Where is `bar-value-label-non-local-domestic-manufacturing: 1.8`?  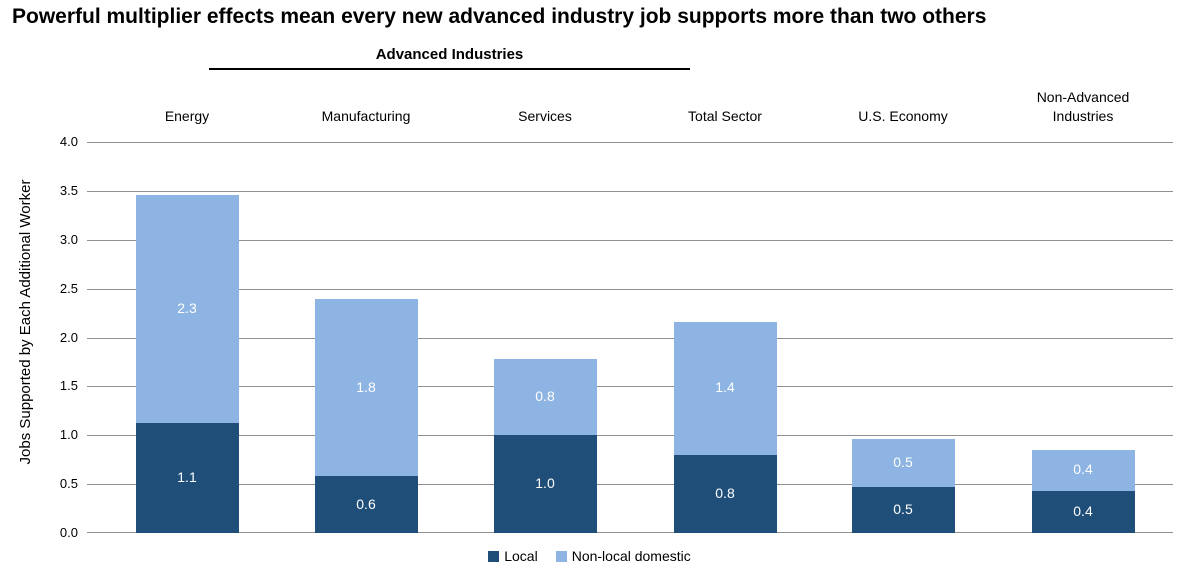 bar-value-label-non-local-domestic-manufacturing: 1.8 is located at coordinates (366, 386).